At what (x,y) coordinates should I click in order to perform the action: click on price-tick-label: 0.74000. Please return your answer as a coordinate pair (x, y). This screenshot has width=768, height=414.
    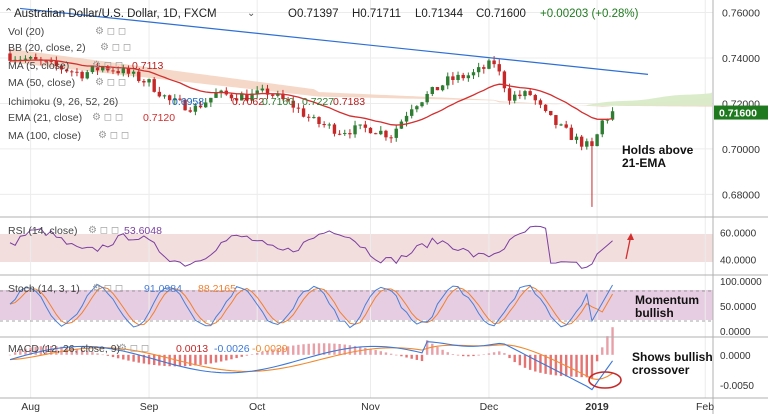
    Looking at the image, I should click on (741, 59).